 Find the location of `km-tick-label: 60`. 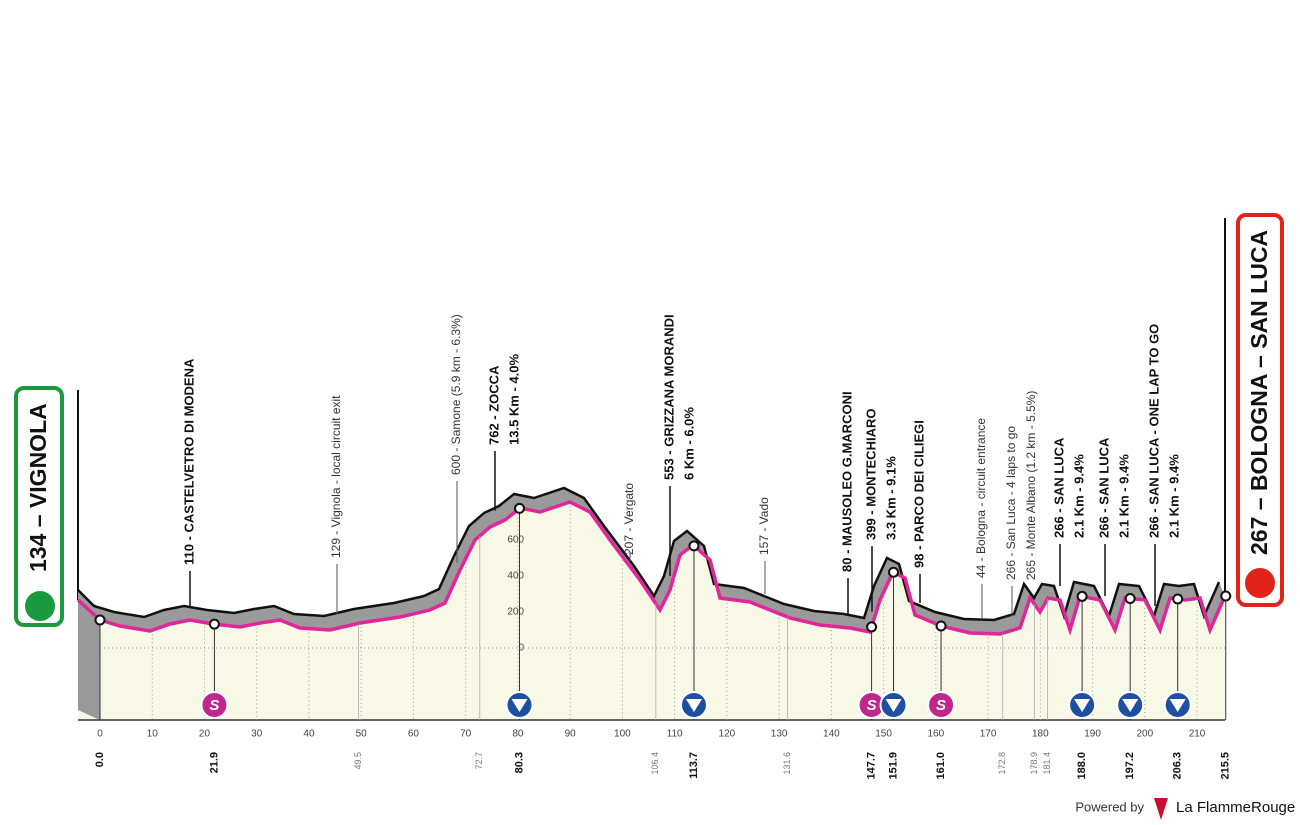

km-tick-label: 60 is located at coordinates (414, 734).